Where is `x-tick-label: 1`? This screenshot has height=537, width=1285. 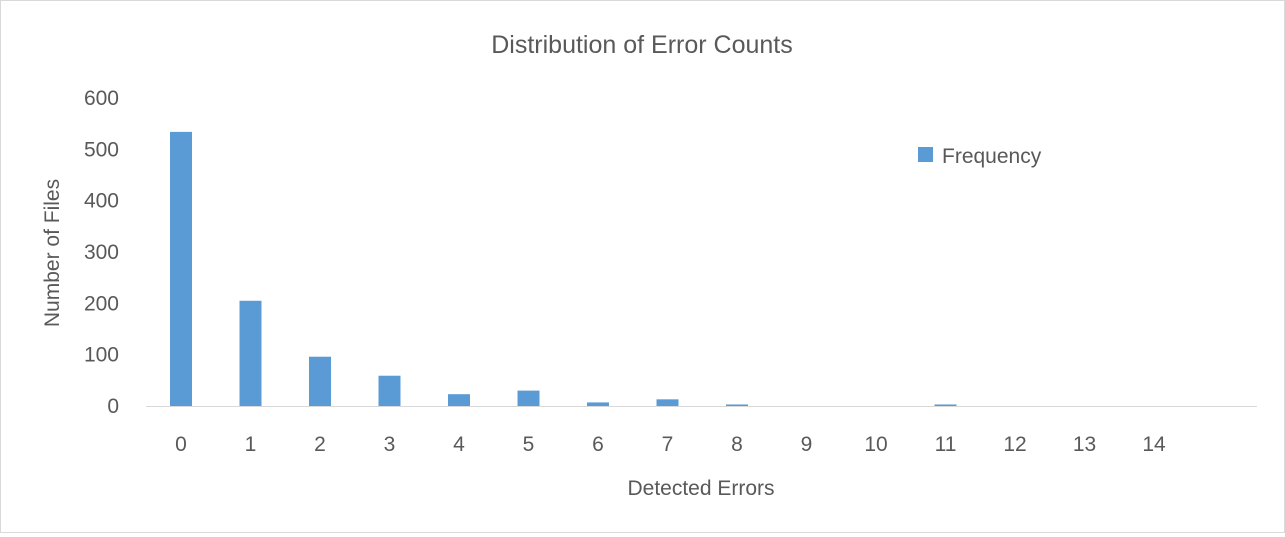 x-tick-label: 1 is located at coordinates (251, 444).